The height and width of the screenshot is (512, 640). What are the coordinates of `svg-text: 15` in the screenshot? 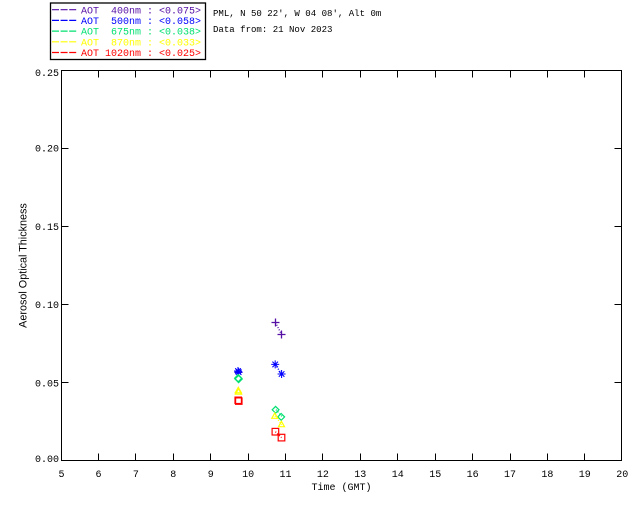 It's located at (435, 475).